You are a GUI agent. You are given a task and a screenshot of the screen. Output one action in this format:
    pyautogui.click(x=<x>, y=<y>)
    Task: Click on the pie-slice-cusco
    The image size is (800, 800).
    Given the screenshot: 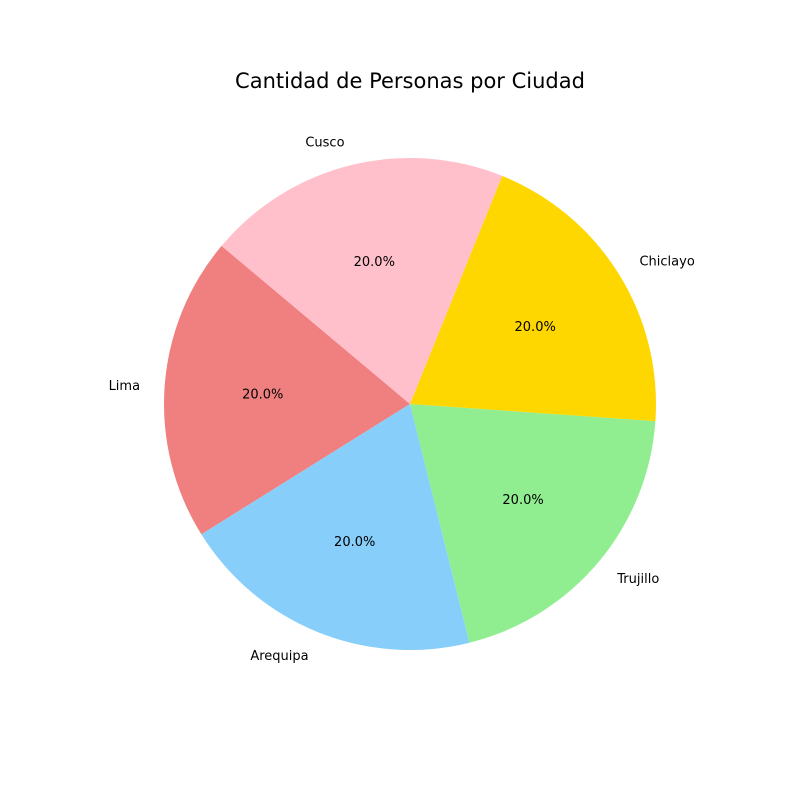 What is the action you would take?
    pyautogui.click(x=362, y=280)
    